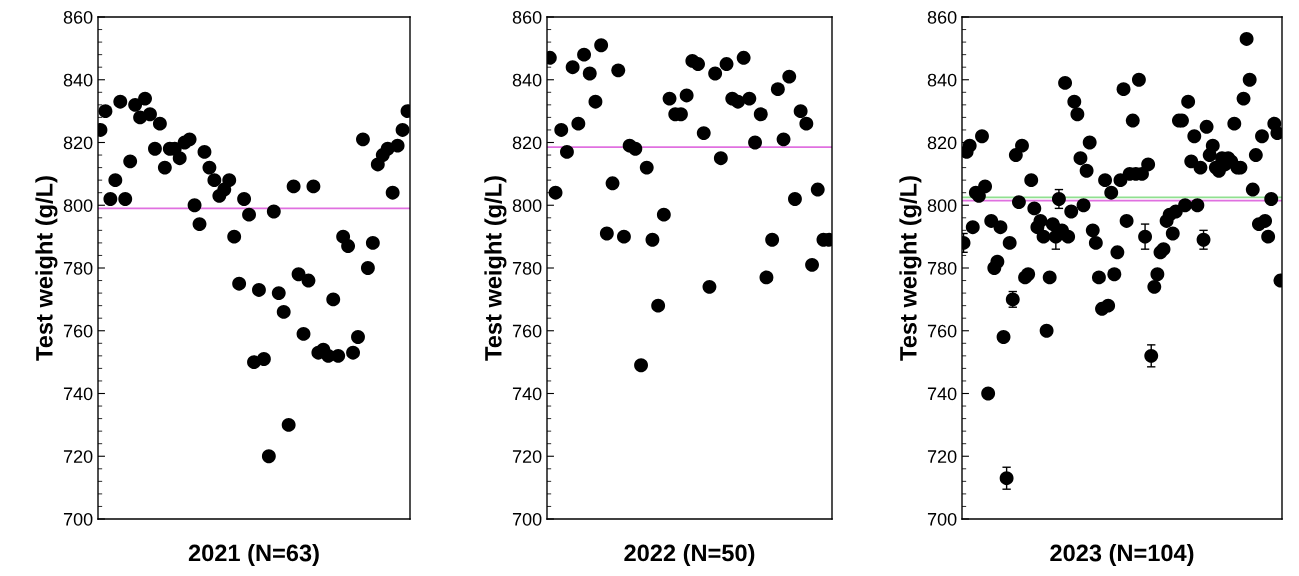  I want to click on x-axis-title: 2023 (N=104), so click(1122, 555).